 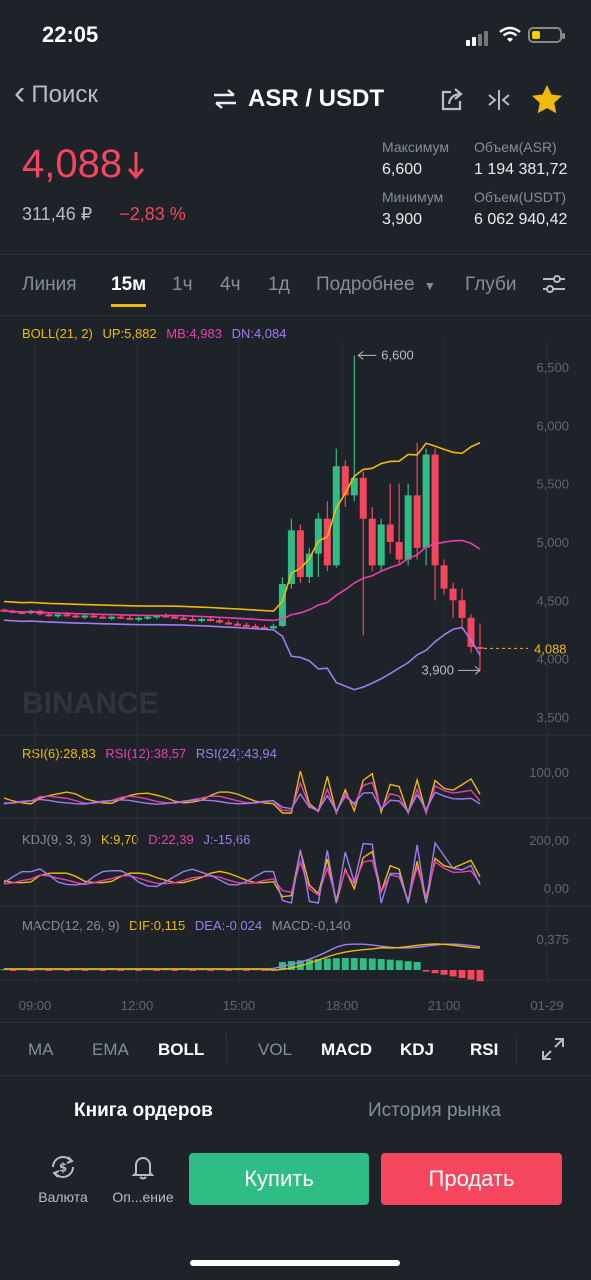 What do you see at coordinates (550, 648) in the screenshot?
I see `last-price-label: 4,088` at bounding box center [550, 648].